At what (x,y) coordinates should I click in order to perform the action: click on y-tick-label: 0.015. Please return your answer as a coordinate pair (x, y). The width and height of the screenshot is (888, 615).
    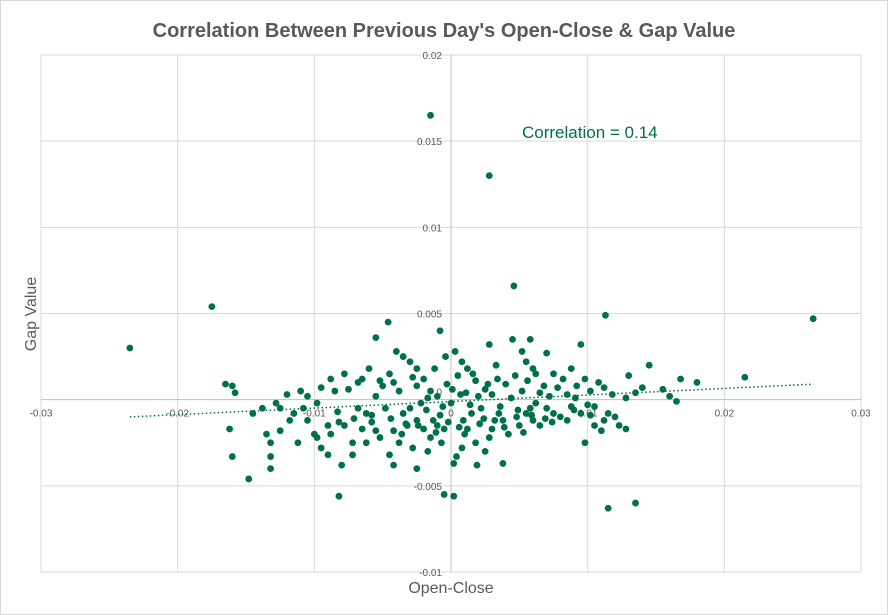
    Looking at the image, I should click on (429, 142).